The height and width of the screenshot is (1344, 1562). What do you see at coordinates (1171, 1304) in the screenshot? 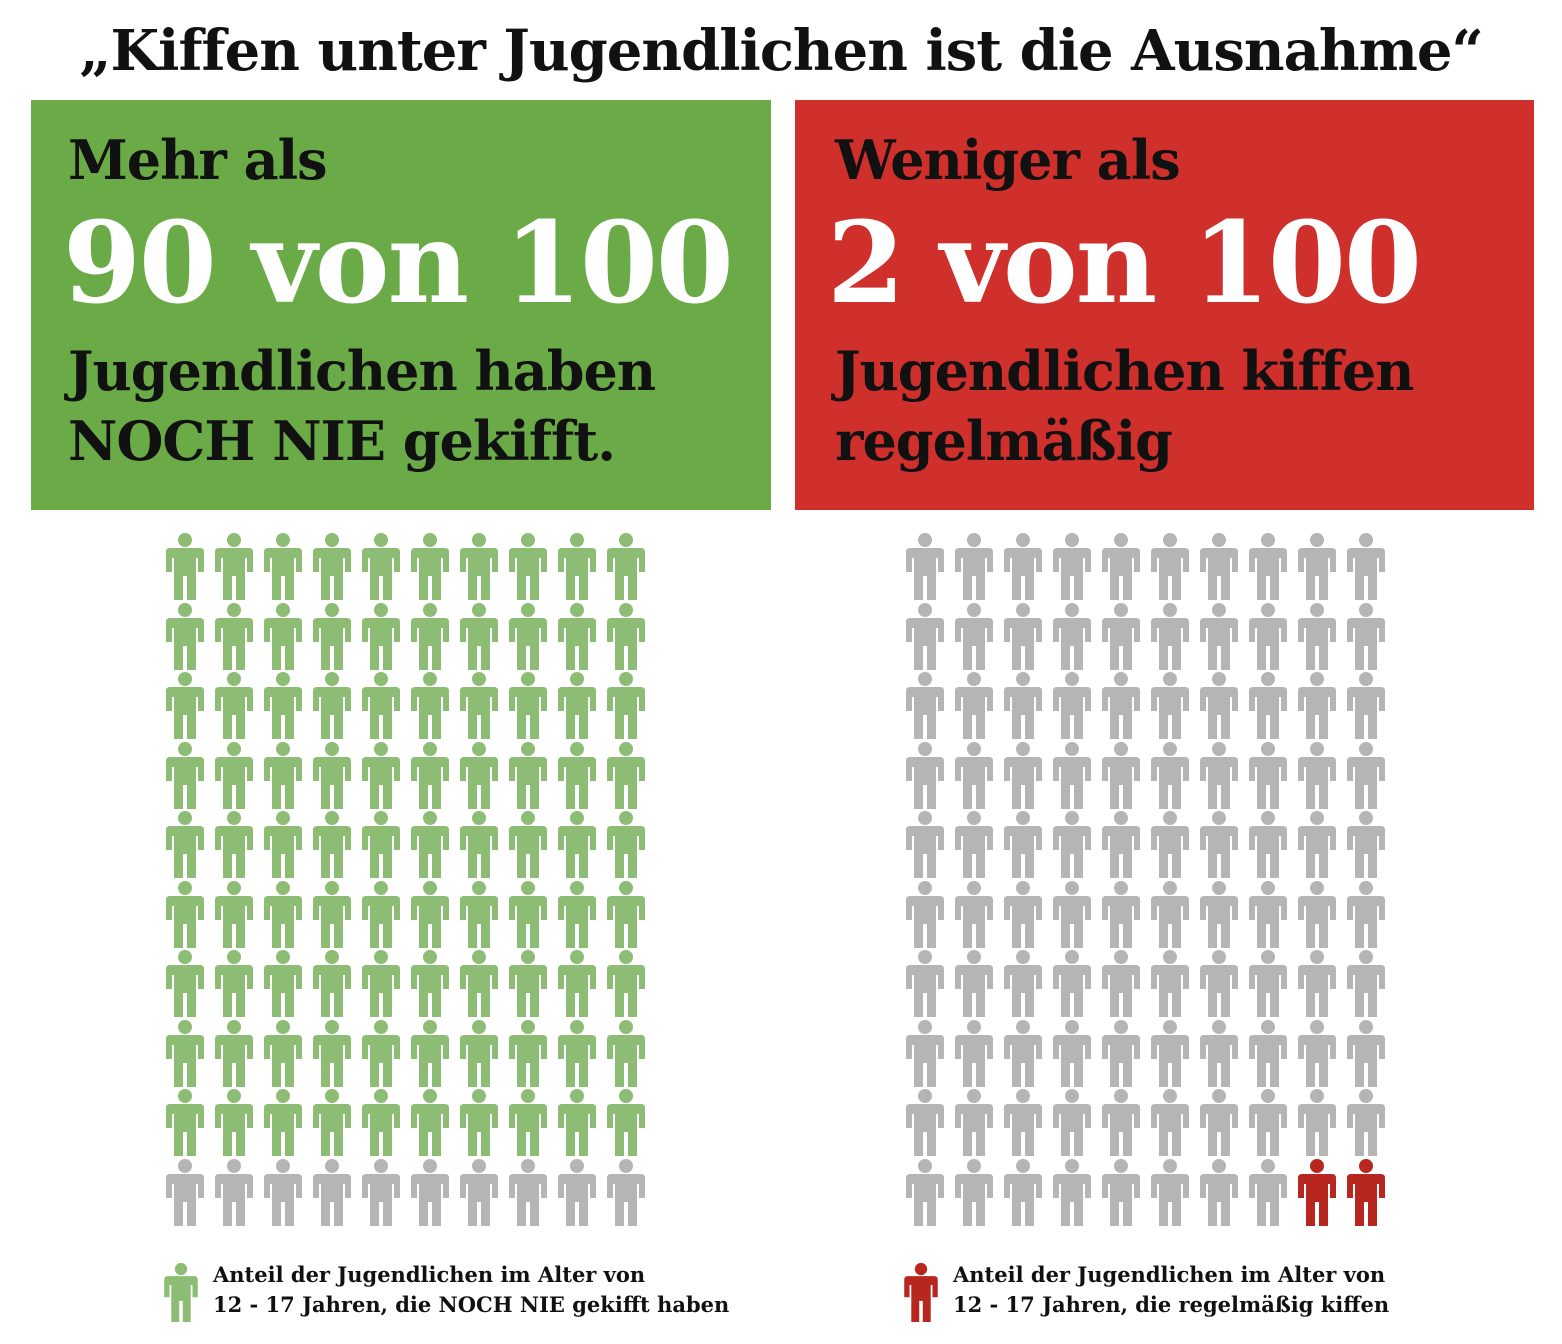
I see `legend-line2: 12 - 17 Jahren, die regelmäßig kiffen` at bounding box center [1171, 1304].